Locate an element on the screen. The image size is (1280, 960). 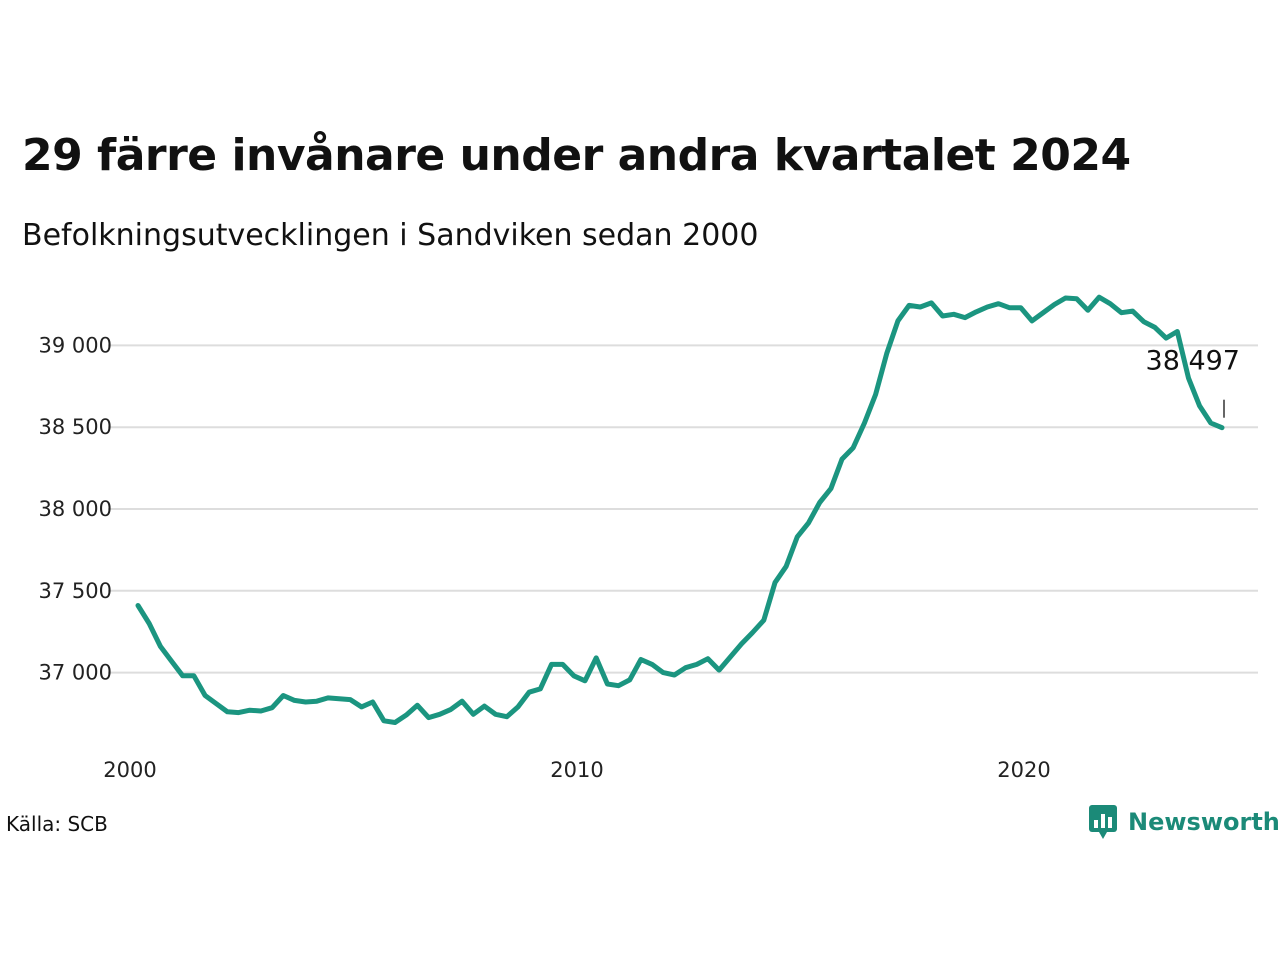
x-tick-label: 2020 is located at coordinates (1023, 770).